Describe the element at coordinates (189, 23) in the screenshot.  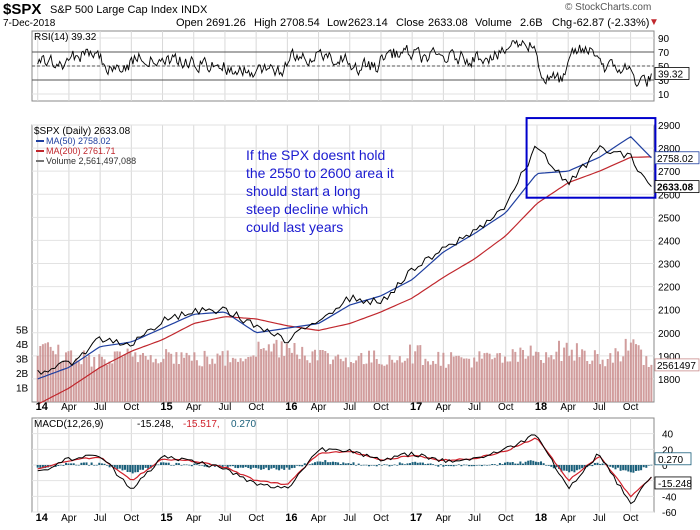
I see `ohlc-open-label: Open` at that location.